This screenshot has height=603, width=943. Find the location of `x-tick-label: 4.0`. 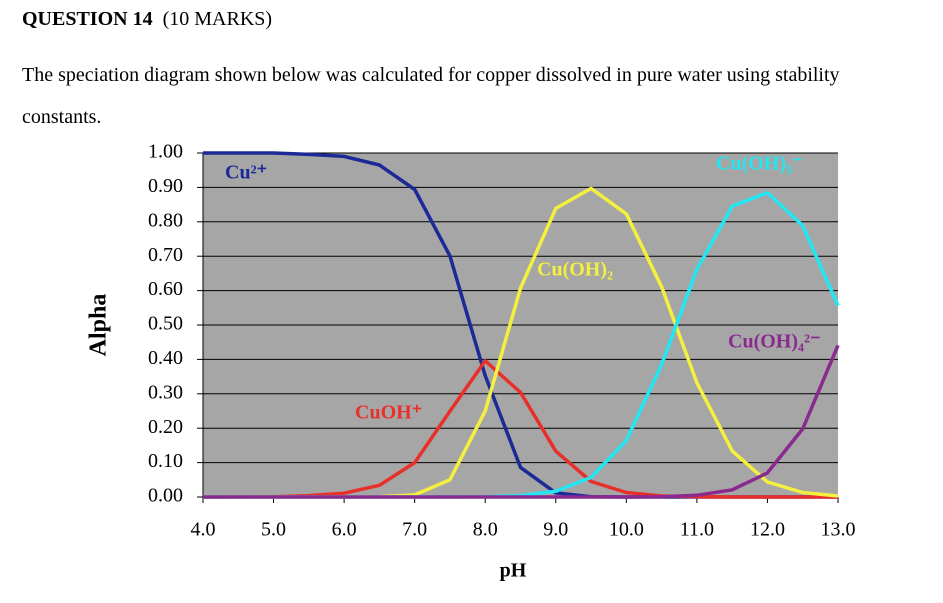

x-tick-label: 4.0 is located at coordinates (203, 530).